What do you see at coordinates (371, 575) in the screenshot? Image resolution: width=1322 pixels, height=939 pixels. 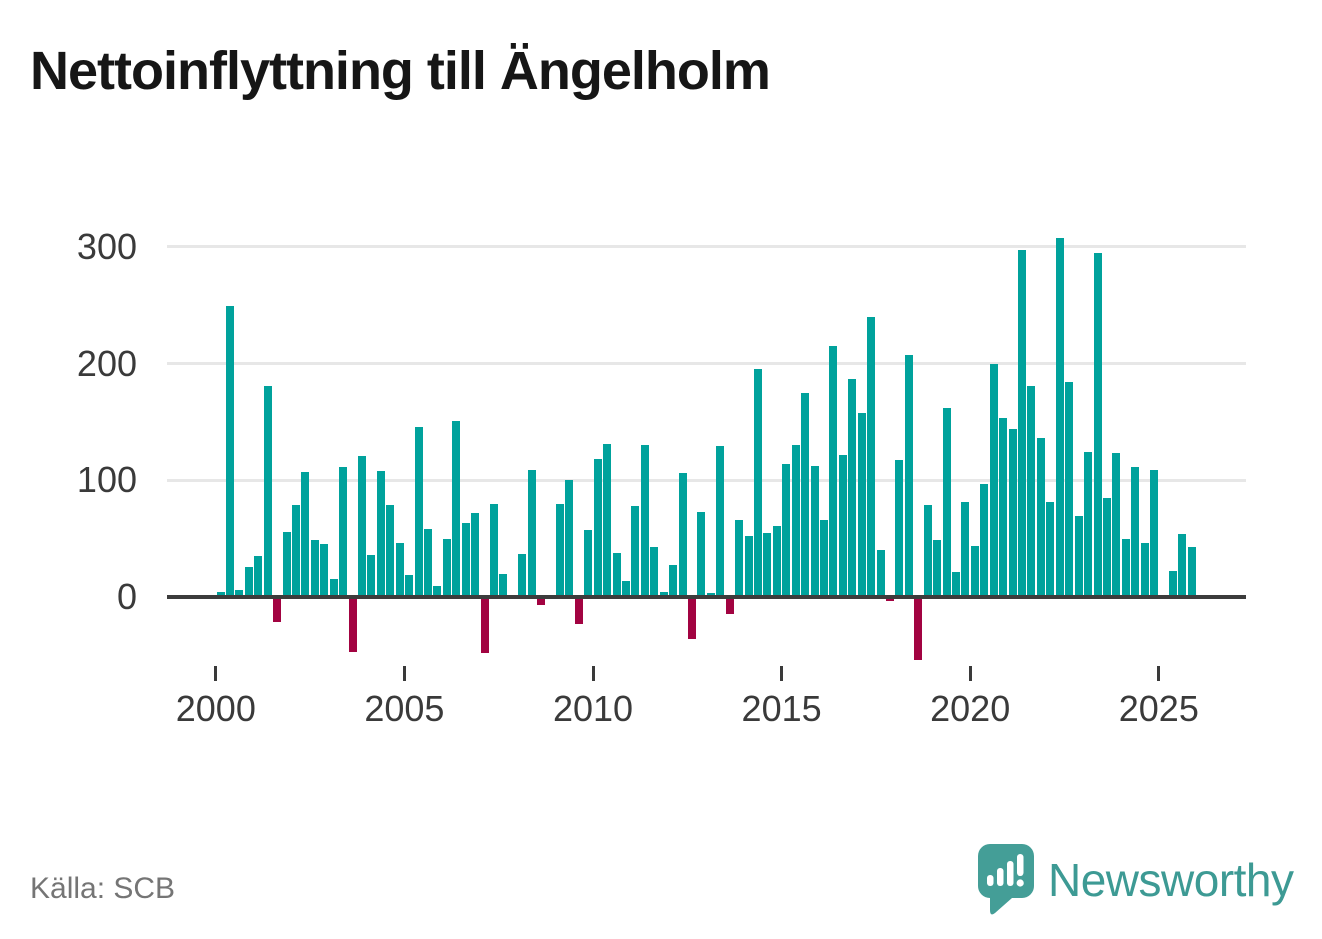 I see `bar-2004-q1` at bounding box center [371, 575].